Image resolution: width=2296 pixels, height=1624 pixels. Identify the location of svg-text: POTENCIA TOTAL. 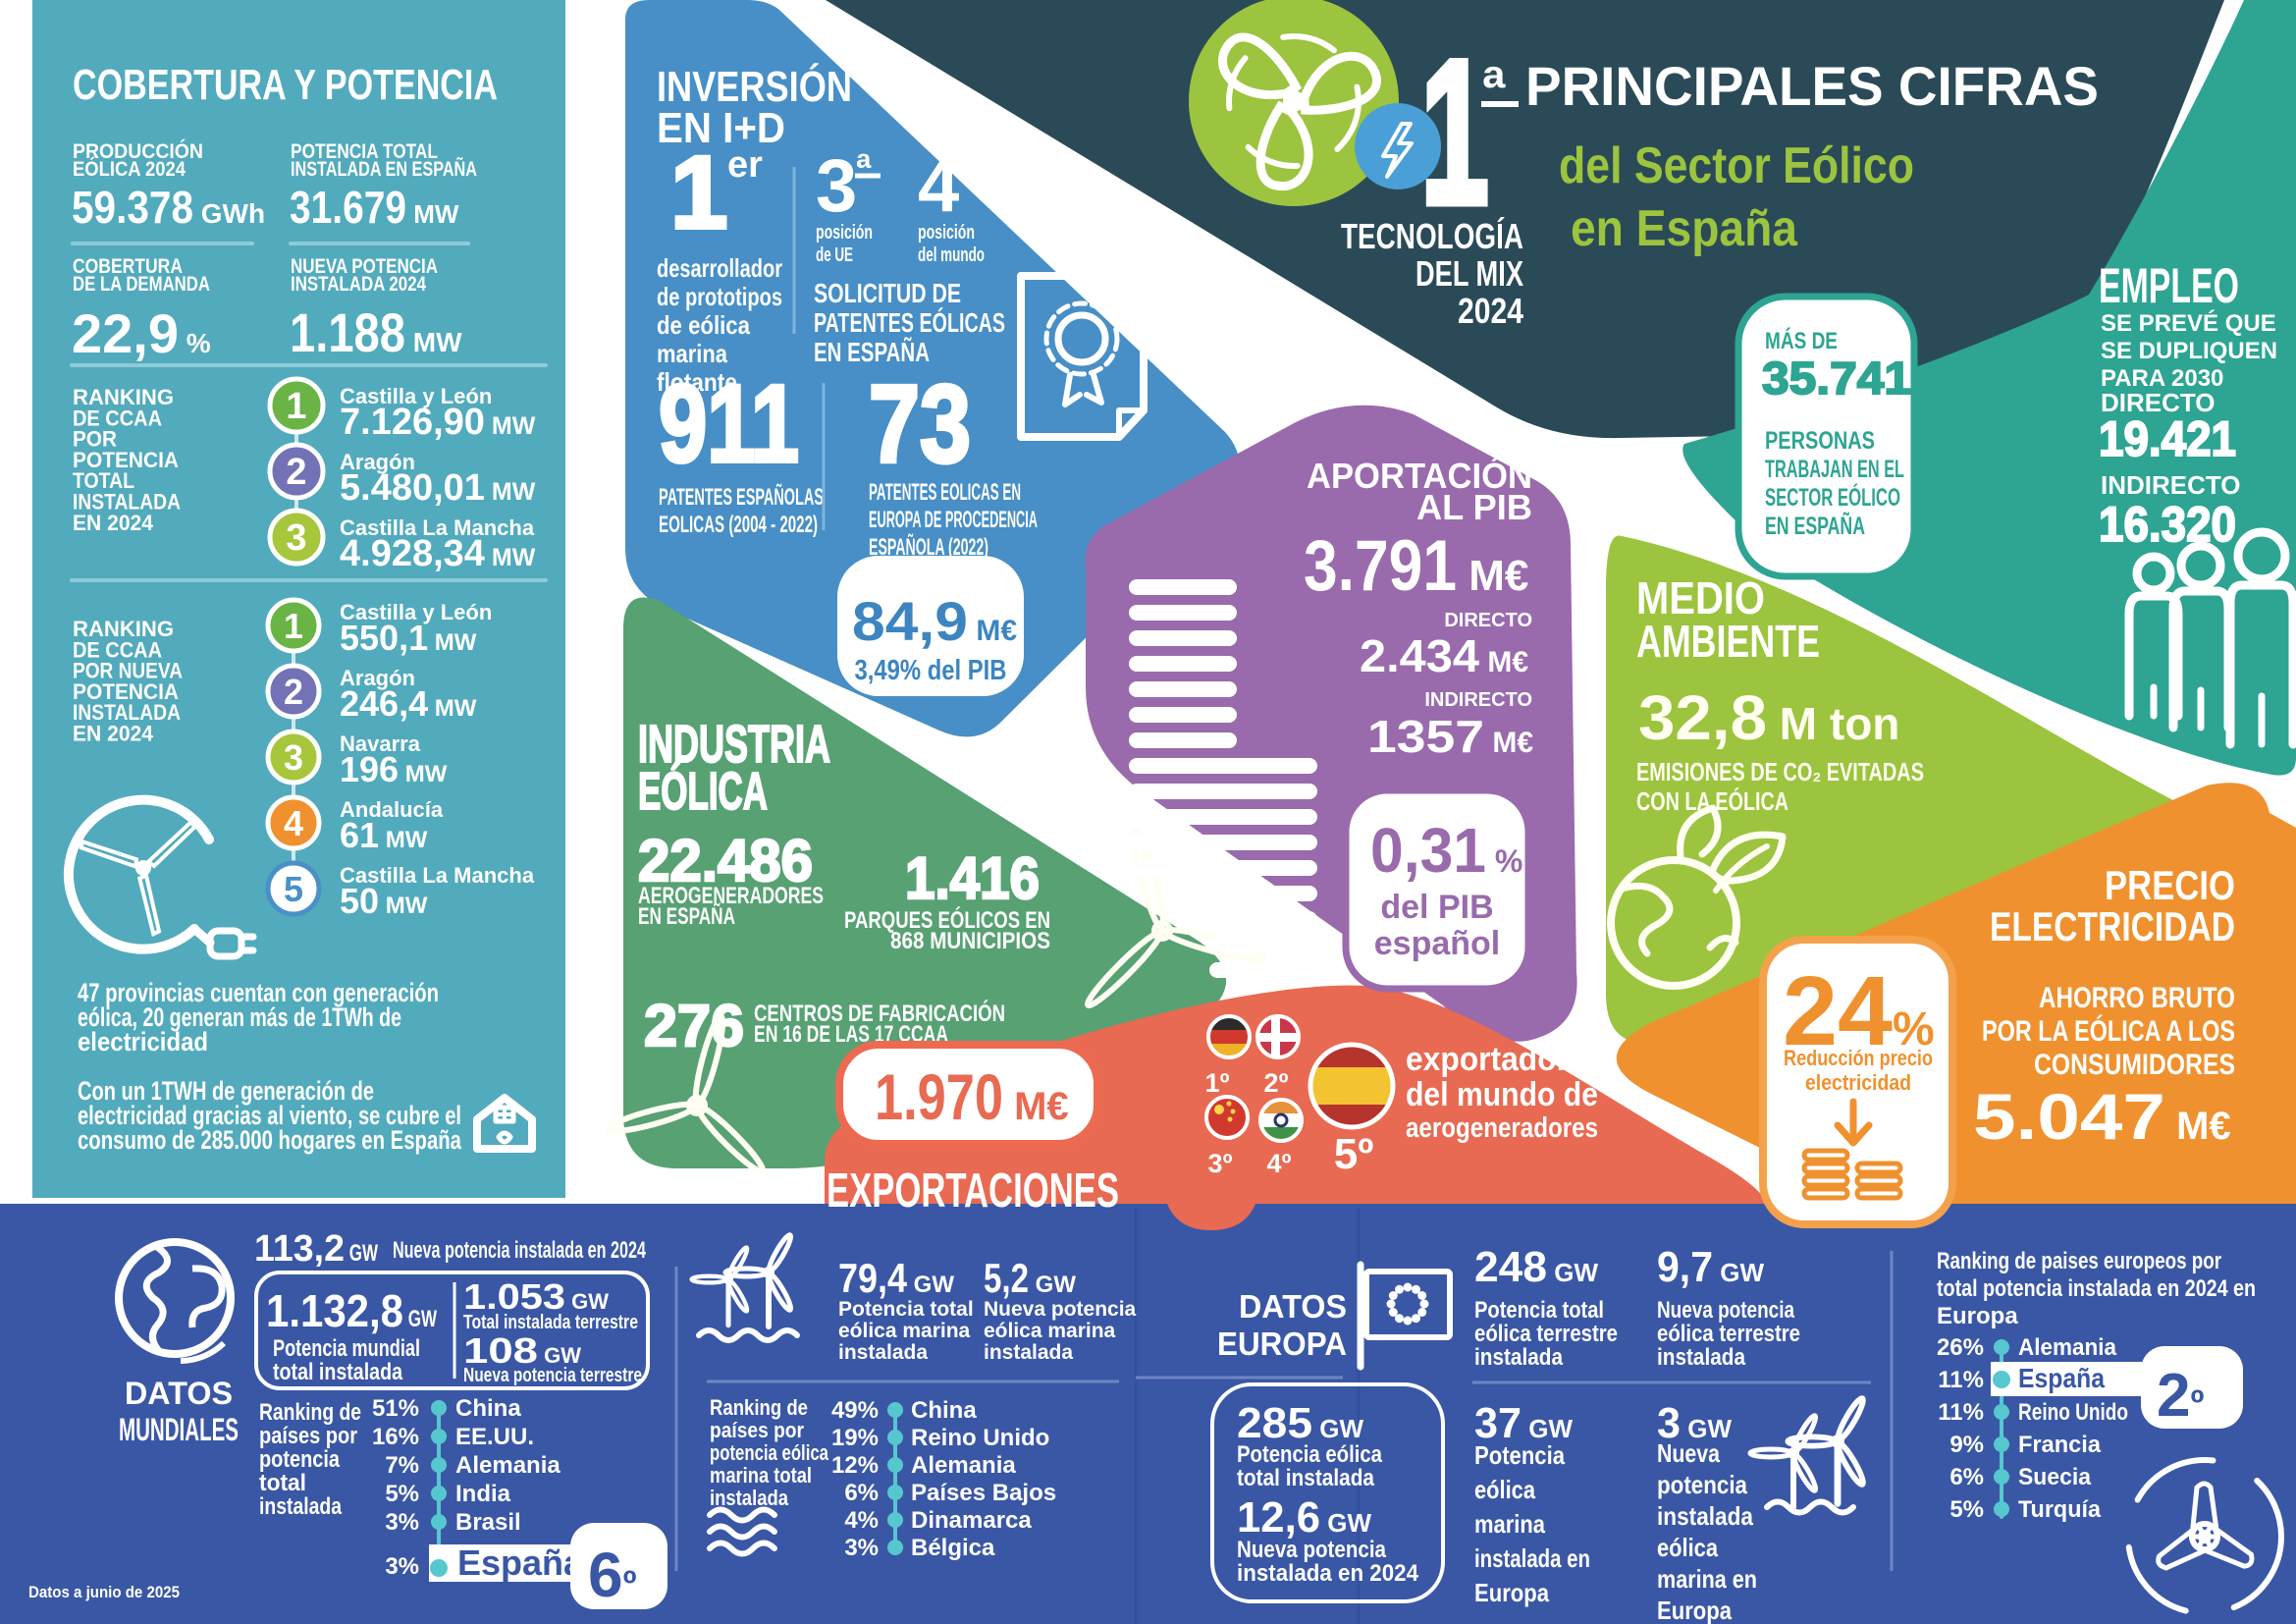
(365, 151).